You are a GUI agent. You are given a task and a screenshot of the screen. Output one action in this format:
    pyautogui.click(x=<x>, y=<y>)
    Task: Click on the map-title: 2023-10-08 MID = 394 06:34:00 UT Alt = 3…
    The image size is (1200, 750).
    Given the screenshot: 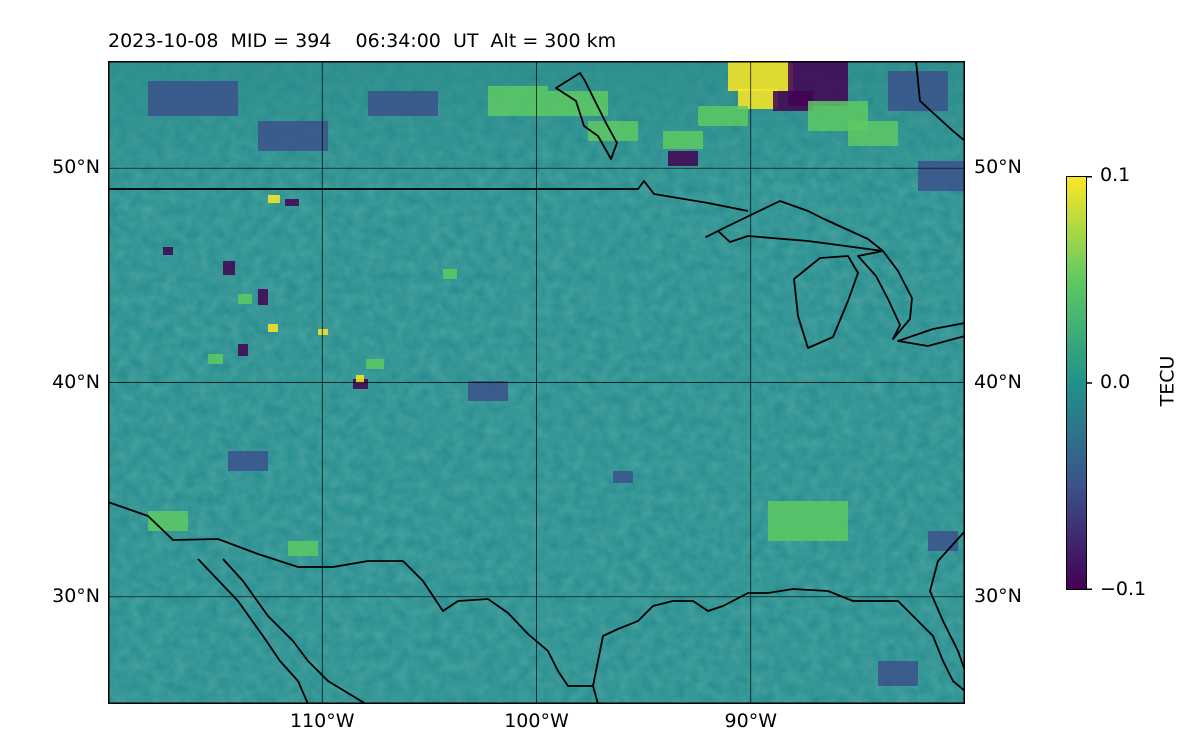 What is the action you would take?
    pyautogui.click(x=362, y=41)
    